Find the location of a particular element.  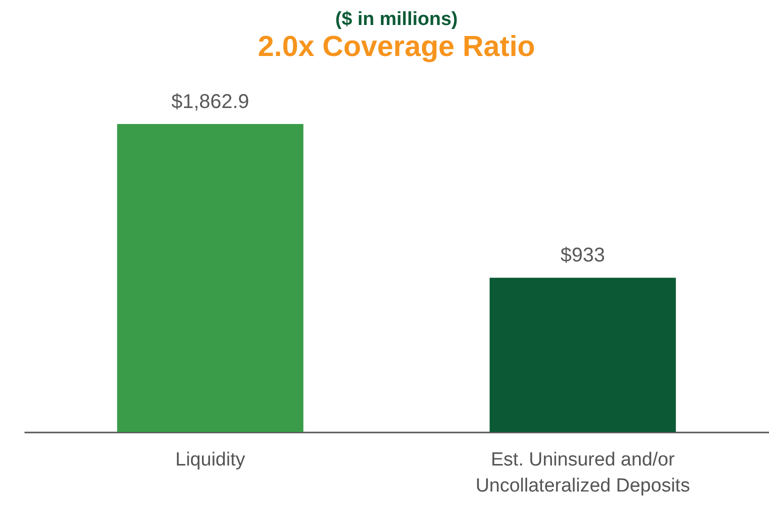

x-tick-label: Est. Uninsured and/or Uncollateralized Deposits is located at coordinates (583, 473).